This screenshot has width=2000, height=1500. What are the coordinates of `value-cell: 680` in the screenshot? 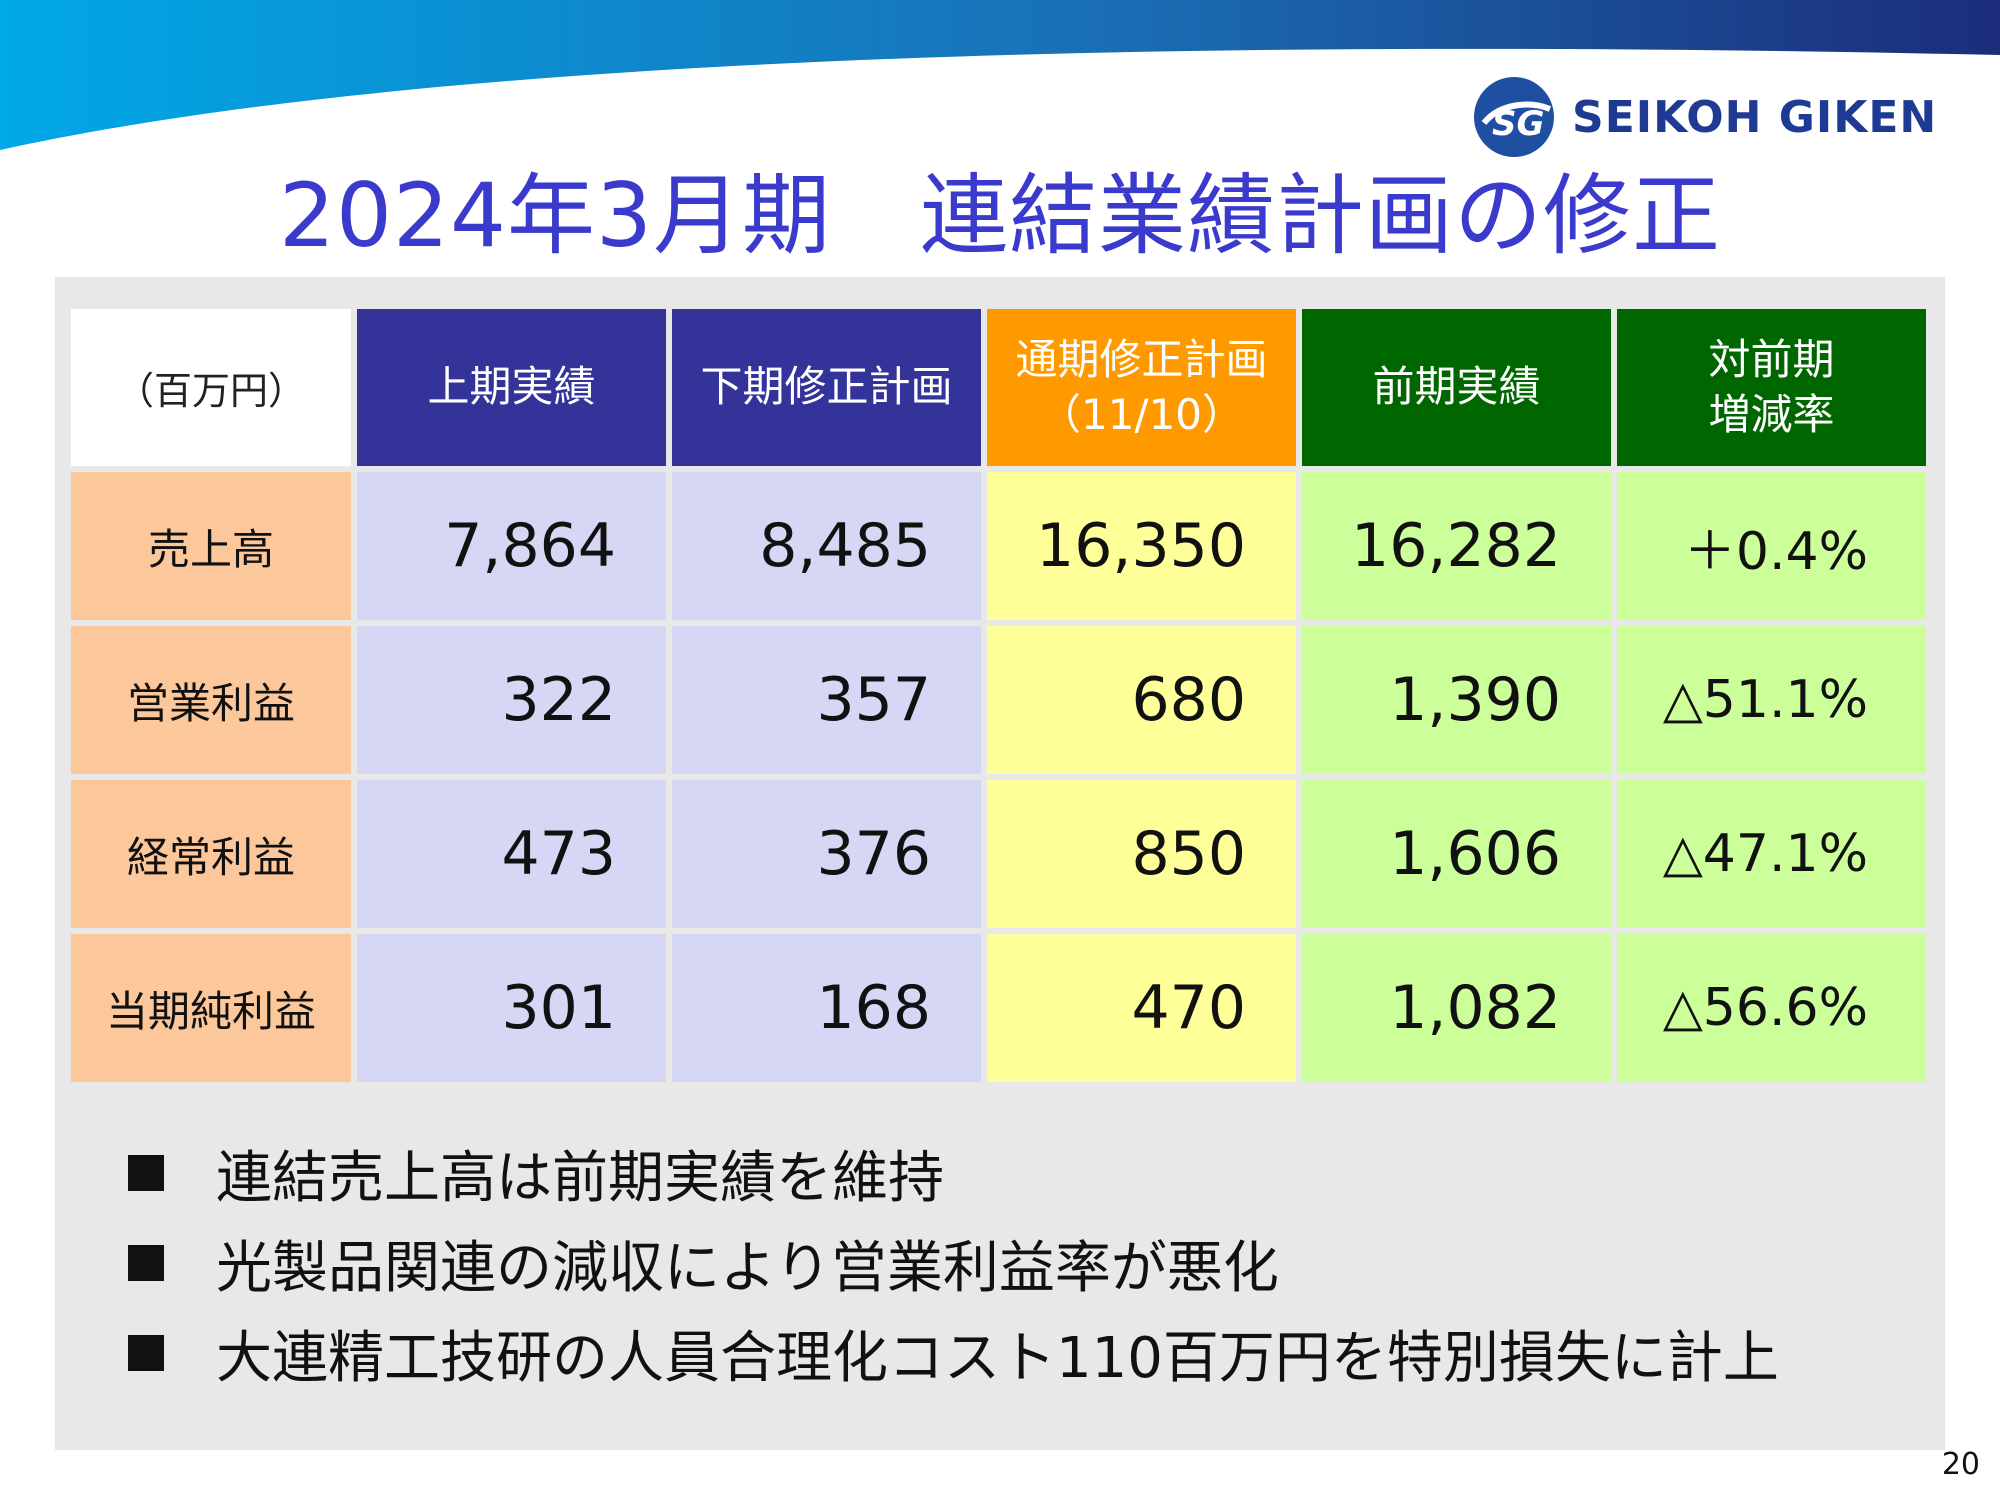 It's located at (1141, 700).